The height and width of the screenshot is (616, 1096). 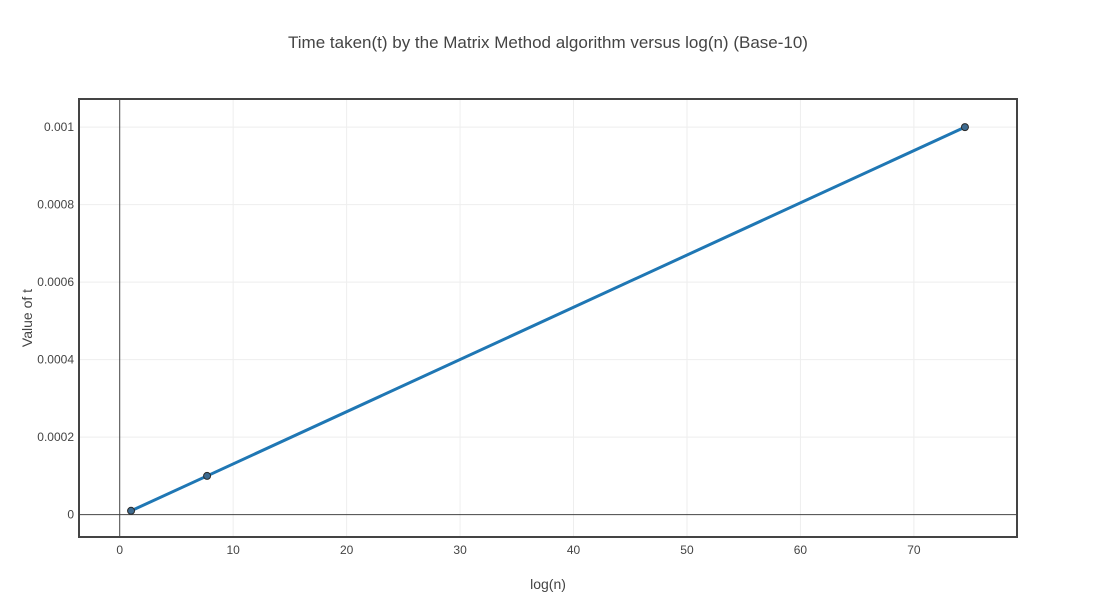 What do you see at coordinates (574, 550) in the screenshot?
I see `x-tick-label: 40` at bounding box center [574, 550].